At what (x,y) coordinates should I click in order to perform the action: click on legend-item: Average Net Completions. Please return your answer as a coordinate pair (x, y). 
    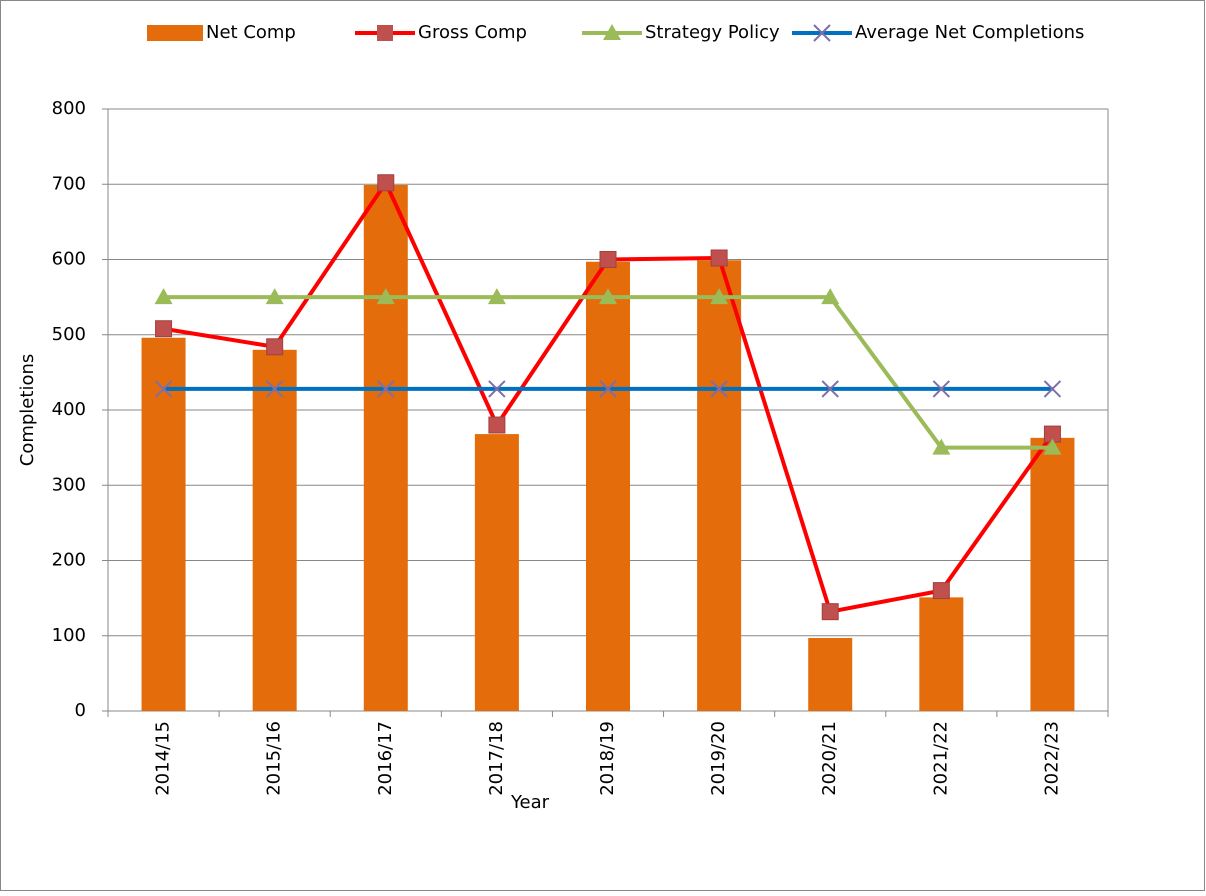
    Looking at the image, I should click on (938, 32).